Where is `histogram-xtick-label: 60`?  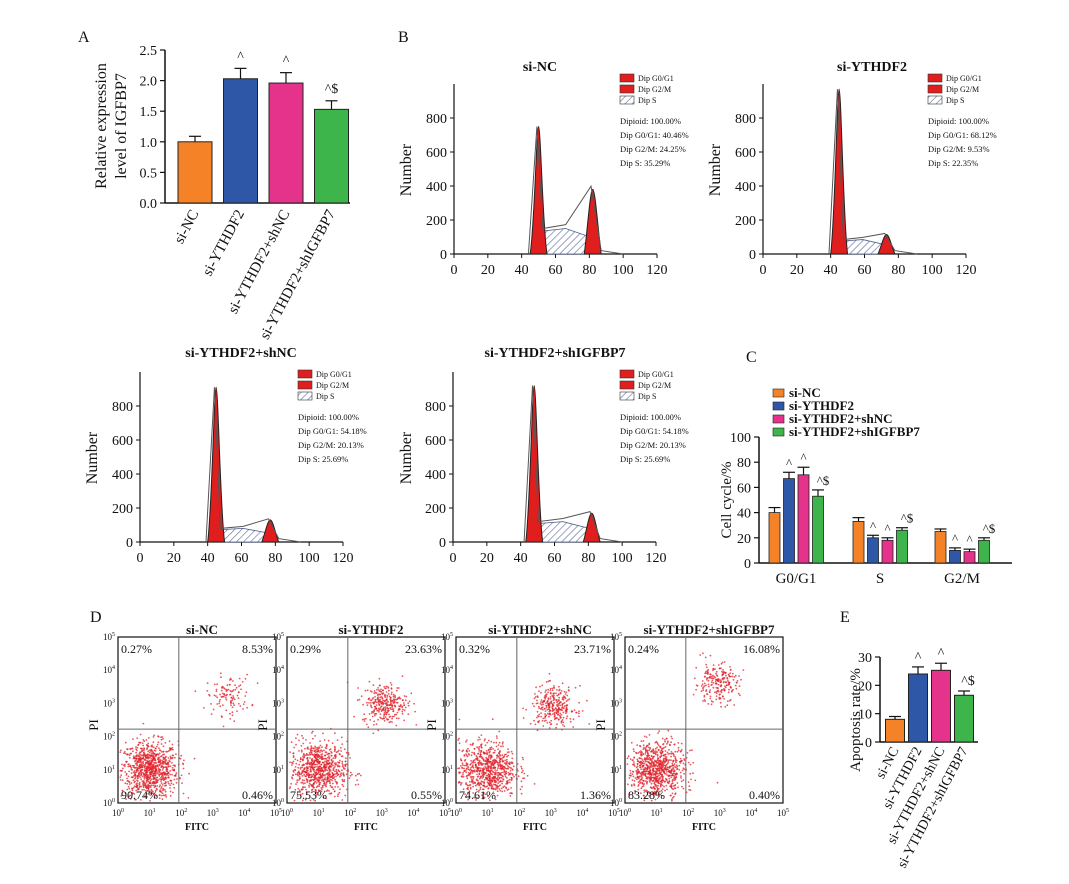
histogram-xtick-label: 60 is located at coordinates (555, 558).